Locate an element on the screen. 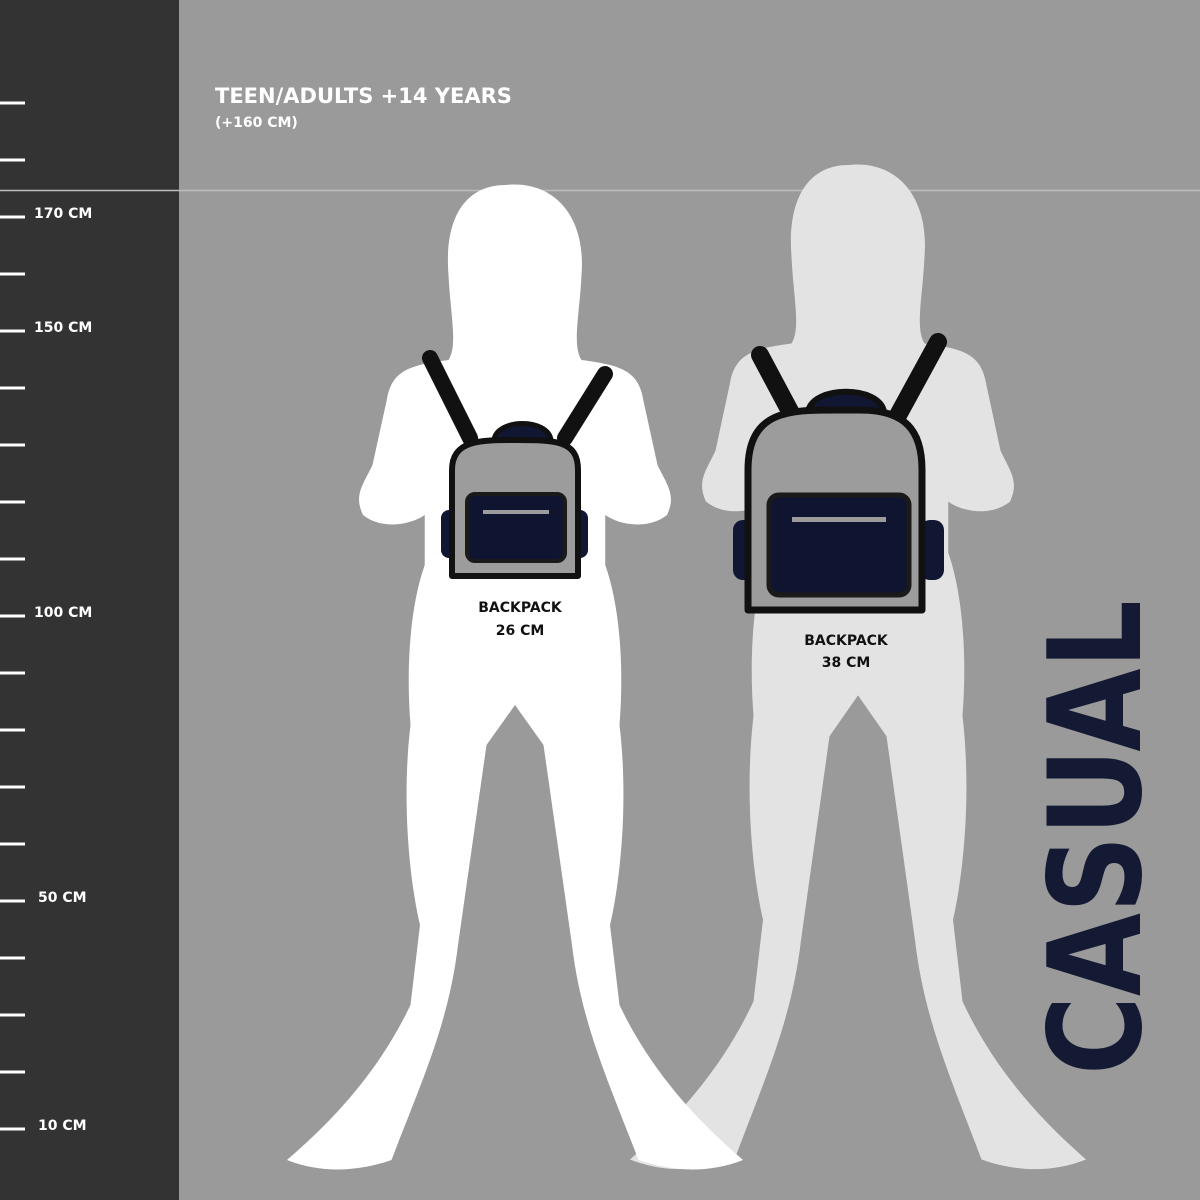 The width and height of the screenshot is (1200, 1200). backpack-small-label: BACKPACK is located at coordinates (520, 608).